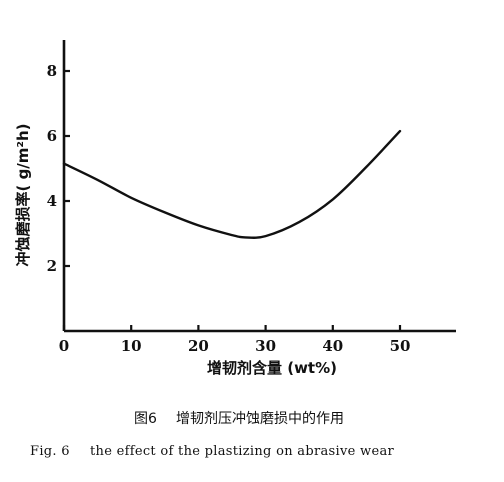  I want to click on x-tick-label: 30, so click(265, 346).